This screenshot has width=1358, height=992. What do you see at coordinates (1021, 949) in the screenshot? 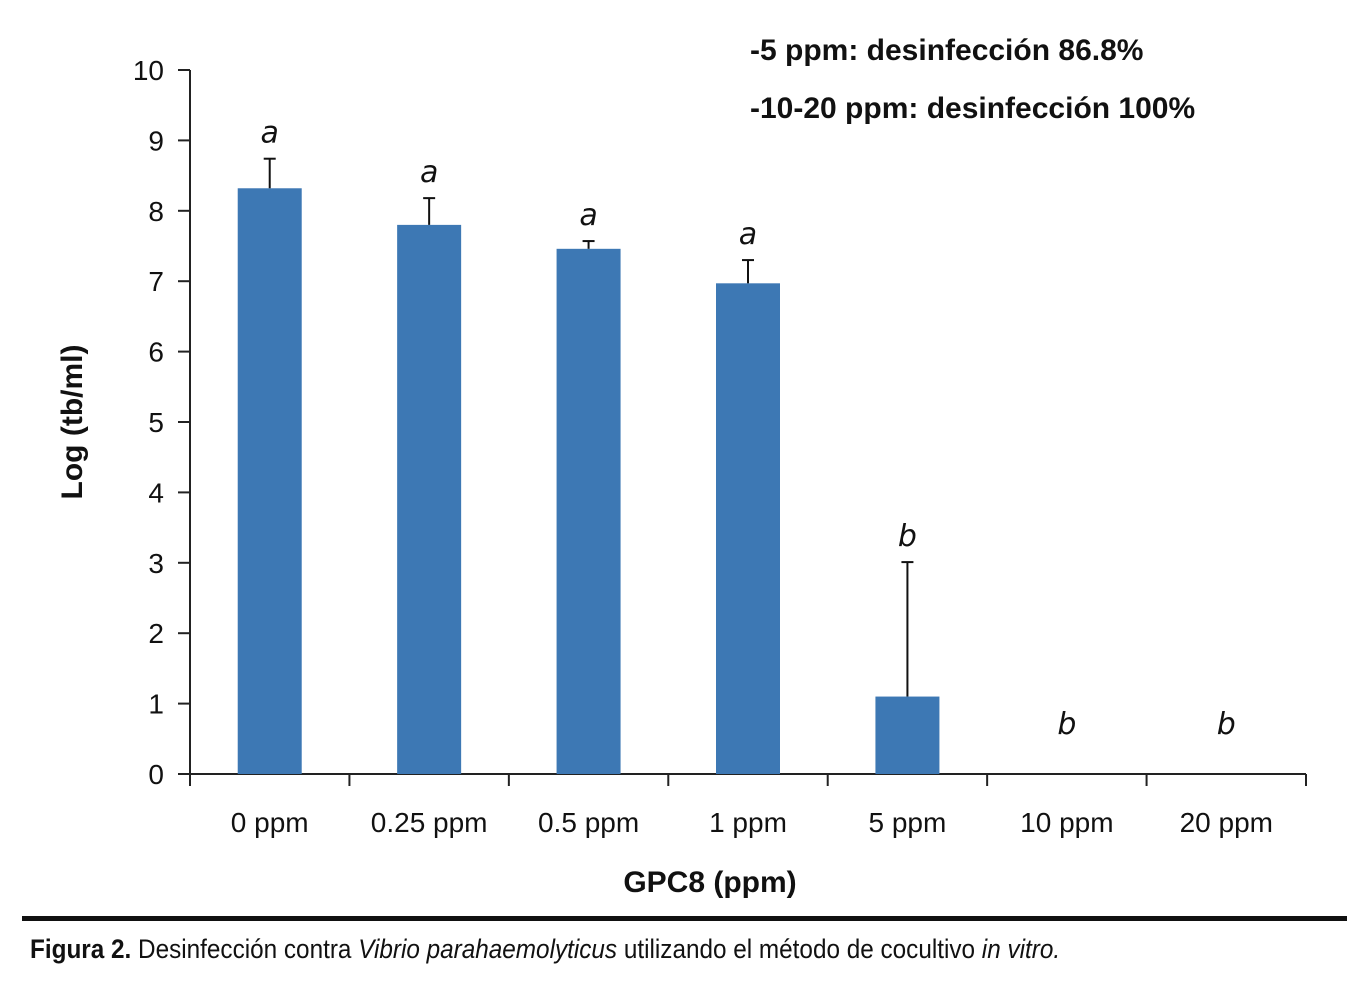
I see `caption-method: in vitro.` at bounding box center [1021, 949].